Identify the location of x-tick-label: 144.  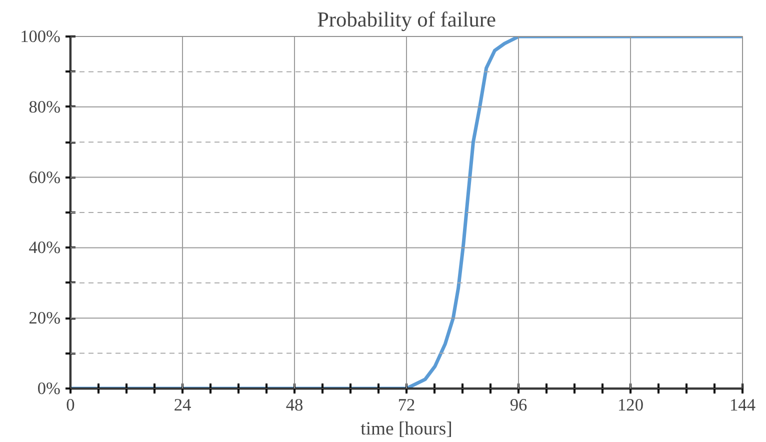
(743, 405).